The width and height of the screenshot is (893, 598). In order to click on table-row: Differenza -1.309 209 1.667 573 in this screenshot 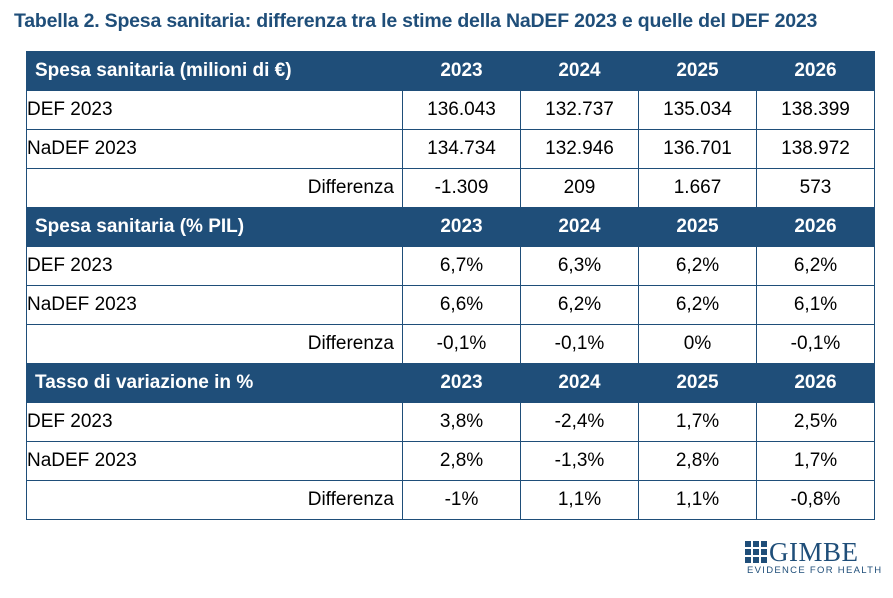, I will do `click(450, 188)`.